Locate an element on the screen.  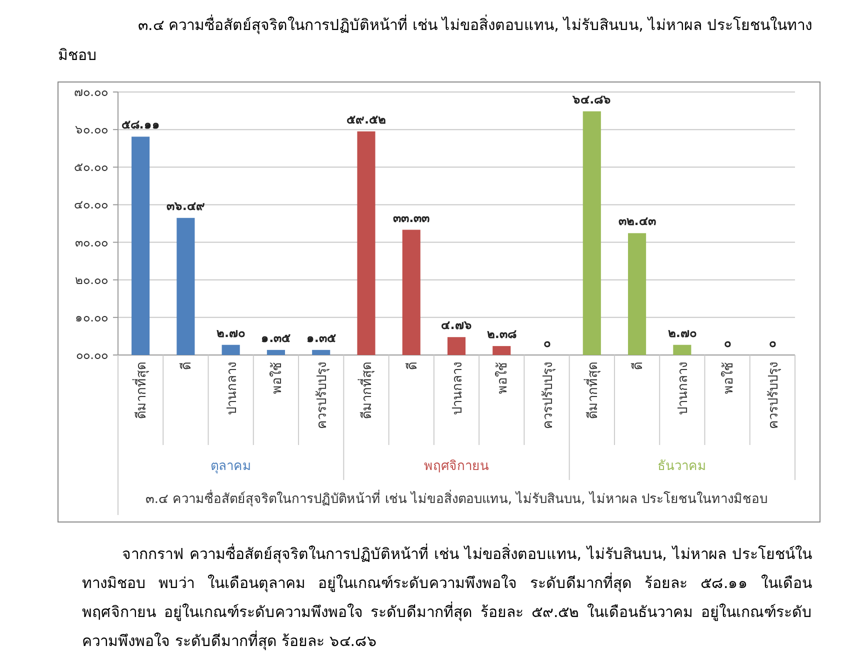
data-label: ๕๘.๑๑ is located at coordinates (140, 125).